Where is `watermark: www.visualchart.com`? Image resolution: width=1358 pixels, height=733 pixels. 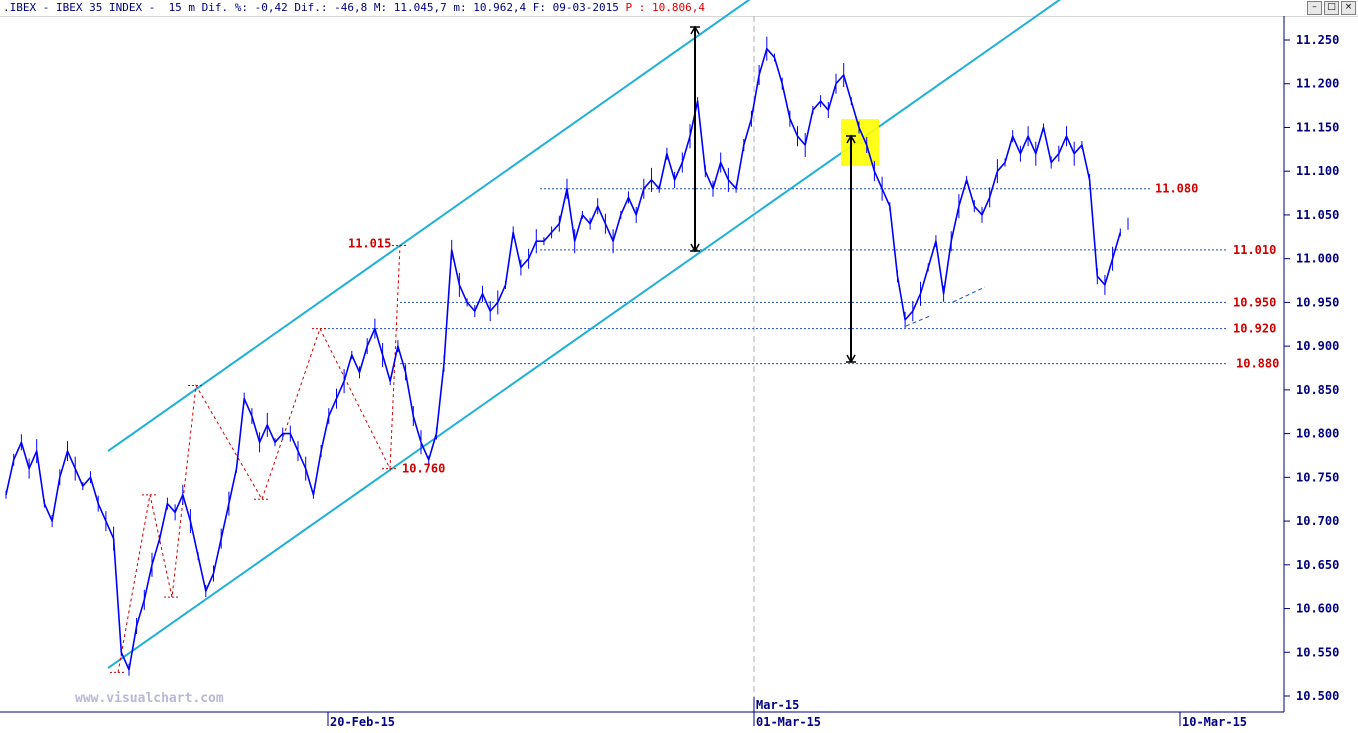
watermark: www.visualchart.com is located at coordinates (149, 698).